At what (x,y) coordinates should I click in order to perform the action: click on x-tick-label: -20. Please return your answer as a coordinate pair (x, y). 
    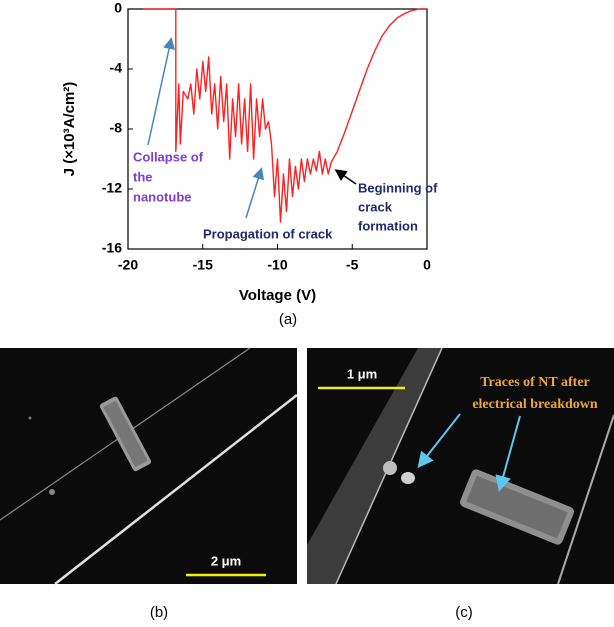
    Looking at the image, I should click on (128, 265).